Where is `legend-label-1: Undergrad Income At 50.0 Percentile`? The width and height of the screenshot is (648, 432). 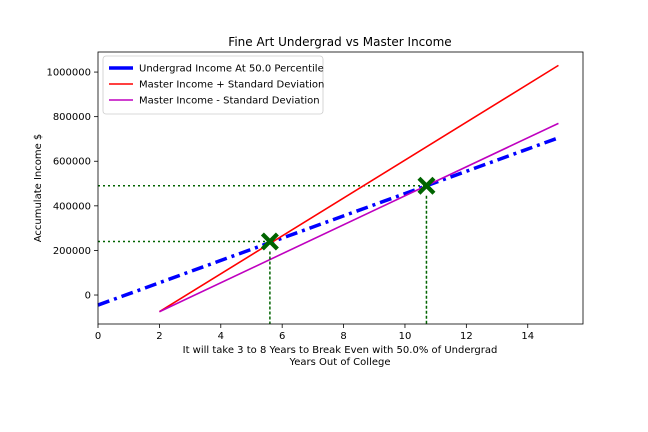
legend-label-1: Undergrad Income At 50.0 Percentile is located at coordinates (231, 69).